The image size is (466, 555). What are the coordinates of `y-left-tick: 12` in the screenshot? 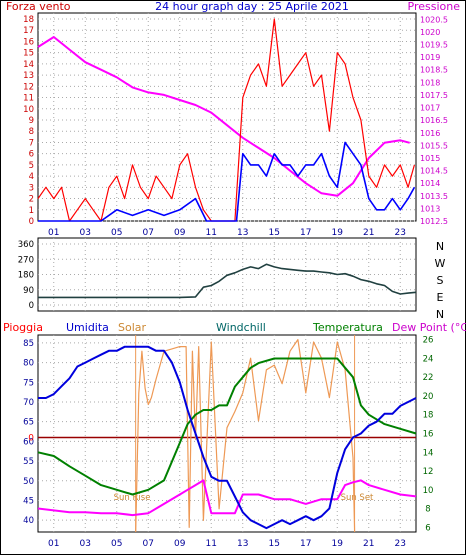 It's located at (28, 87).